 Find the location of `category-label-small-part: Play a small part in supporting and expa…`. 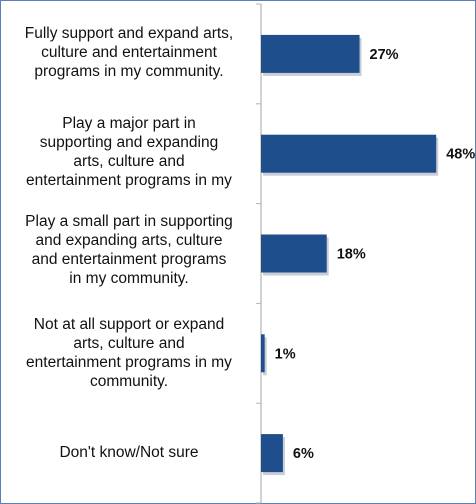

category-label-small-part: Play a small part in supporting and expa… is located at coordinates (129, 250).